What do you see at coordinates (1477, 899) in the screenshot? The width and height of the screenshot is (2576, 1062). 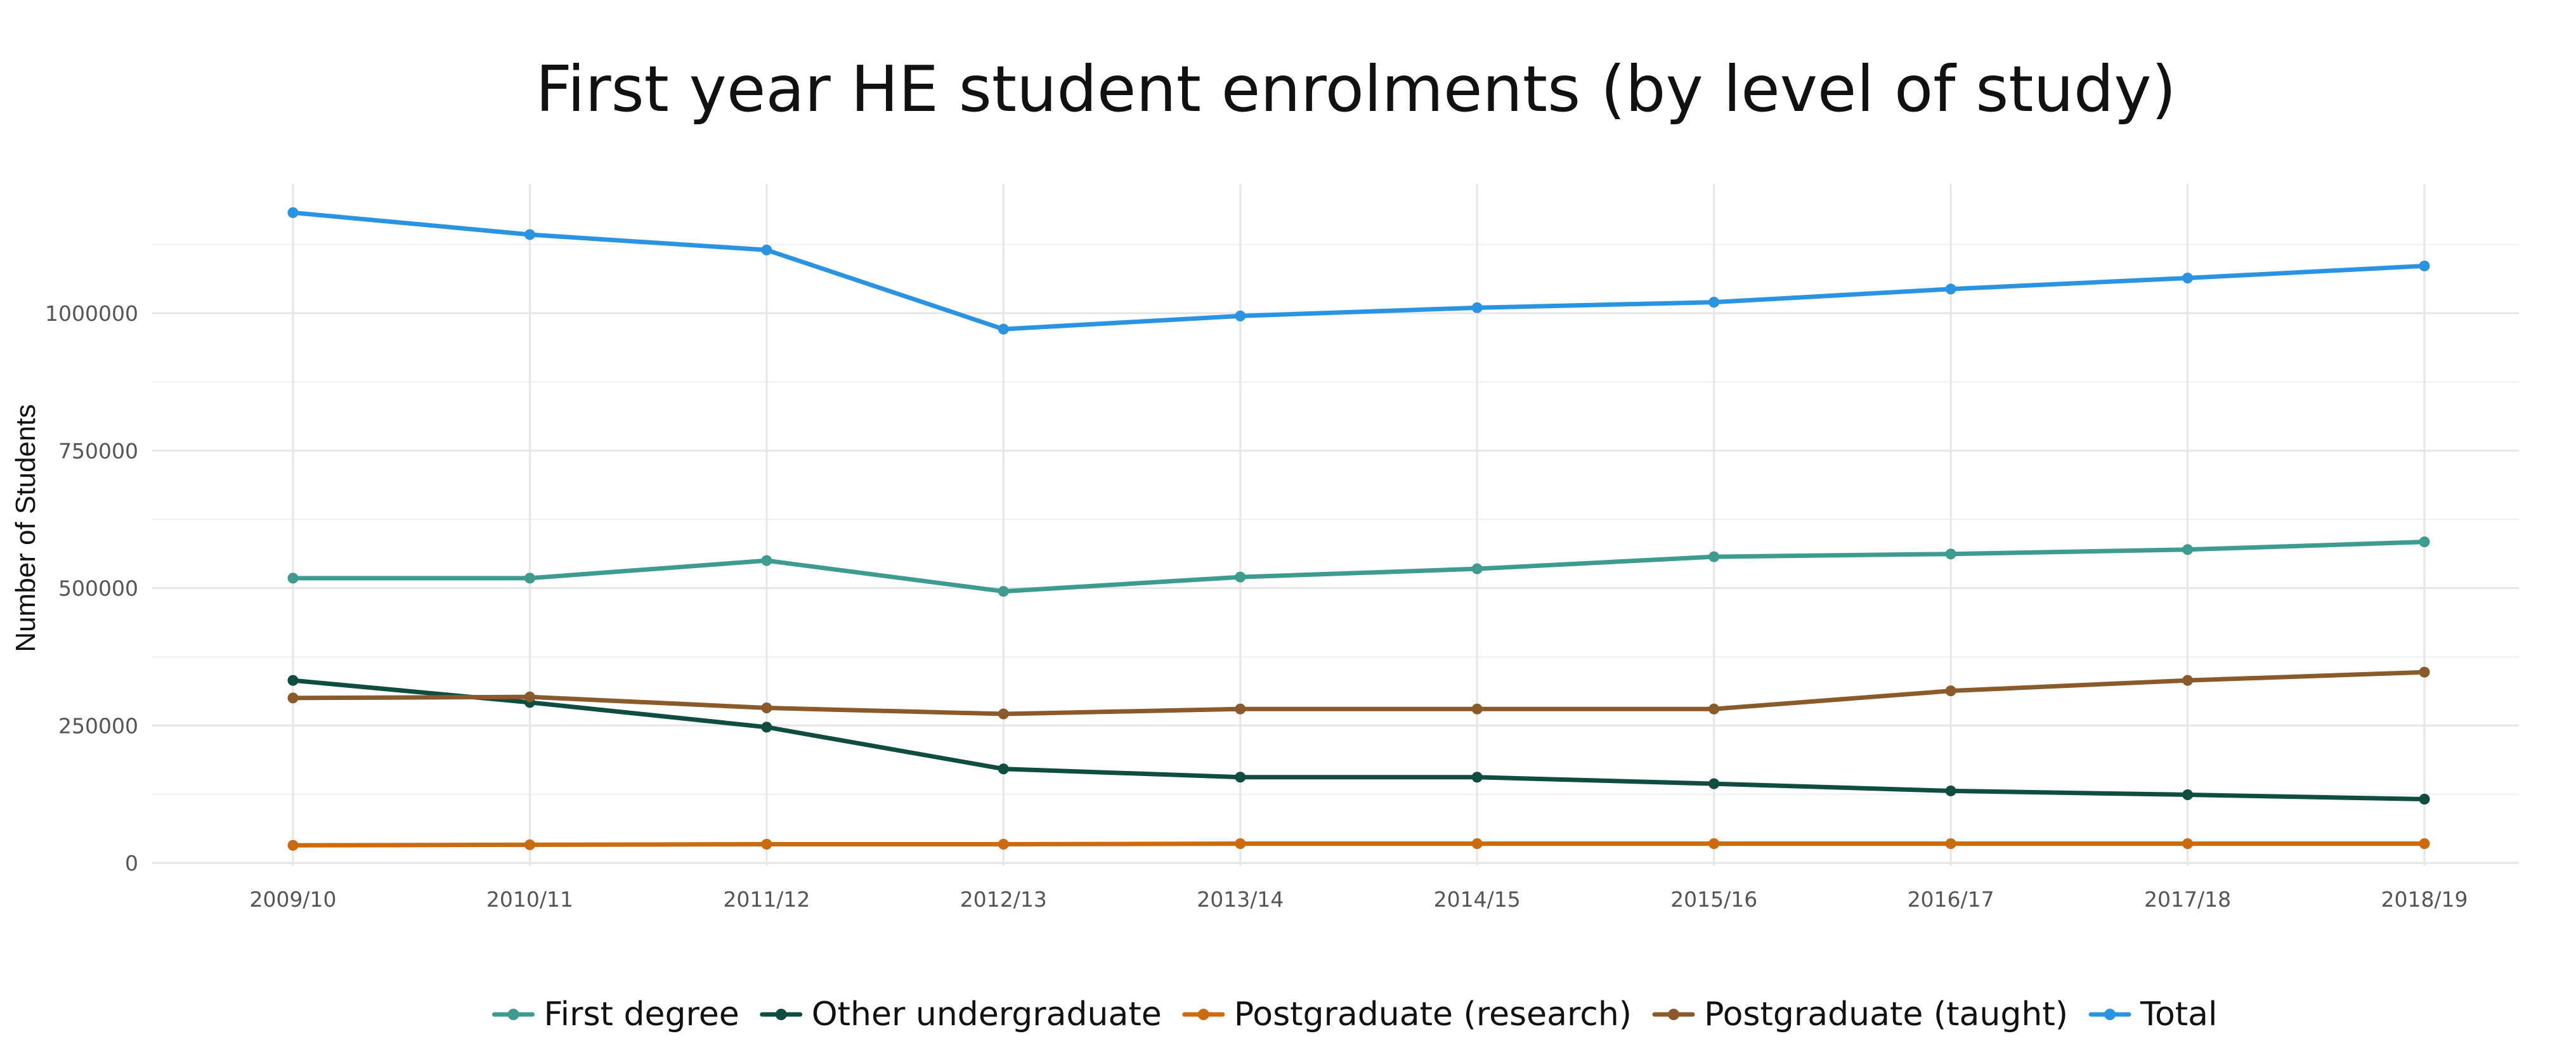 I see `x-tick-label: 2014/15` at bounding box center [1477, 899].